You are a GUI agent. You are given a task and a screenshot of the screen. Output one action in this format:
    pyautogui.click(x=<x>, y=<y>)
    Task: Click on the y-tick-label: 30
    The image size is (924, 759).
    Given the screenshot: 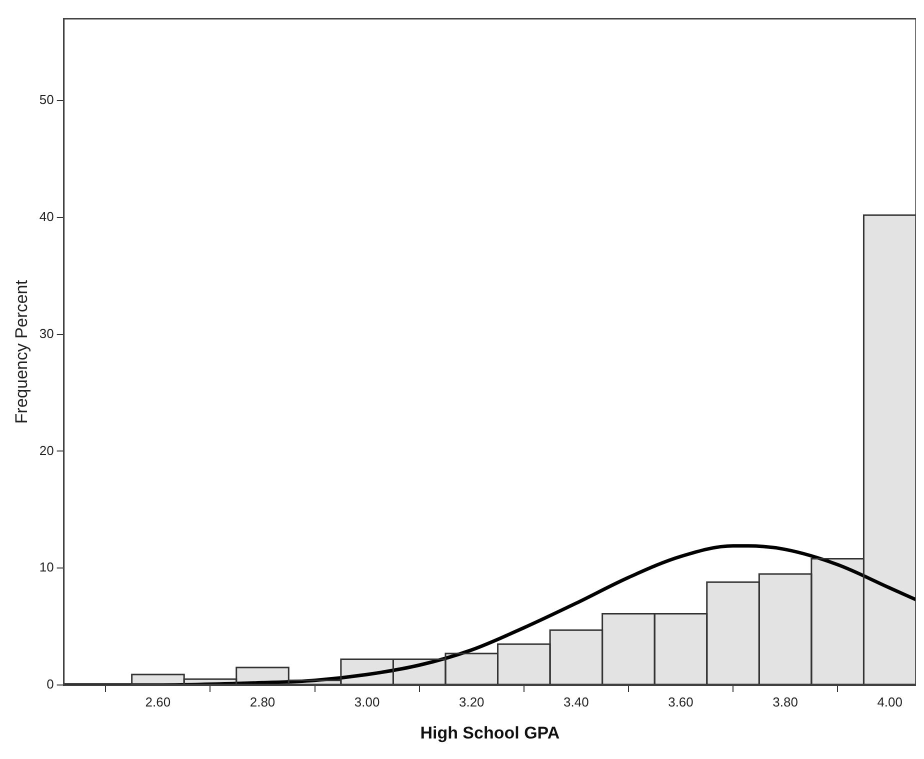 What is the action you would take?
    pyautogui.click(x=46, y=333)
    